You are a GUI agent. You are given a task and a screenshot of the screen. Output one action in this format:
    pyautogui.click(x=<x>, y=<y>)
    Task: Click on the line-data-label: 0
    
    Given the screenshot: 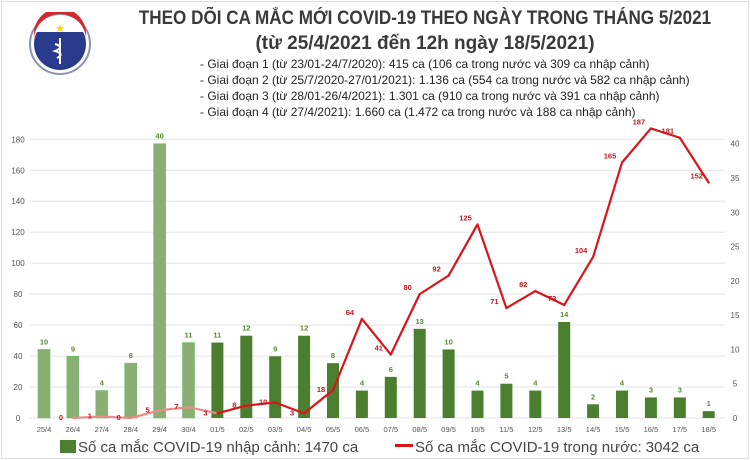 What is the action you would take?
    pyautogui.click(x=61, y=417)
    